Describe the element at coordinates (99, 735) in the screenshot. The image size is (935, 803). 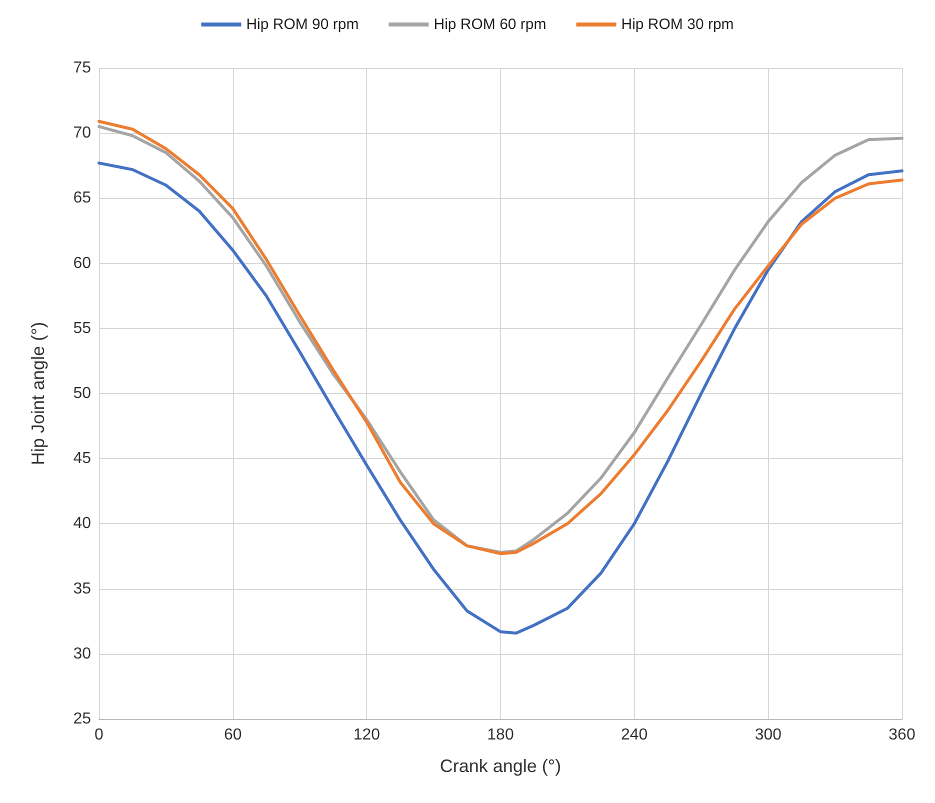
I see `x-tick-label: 0` at that location.